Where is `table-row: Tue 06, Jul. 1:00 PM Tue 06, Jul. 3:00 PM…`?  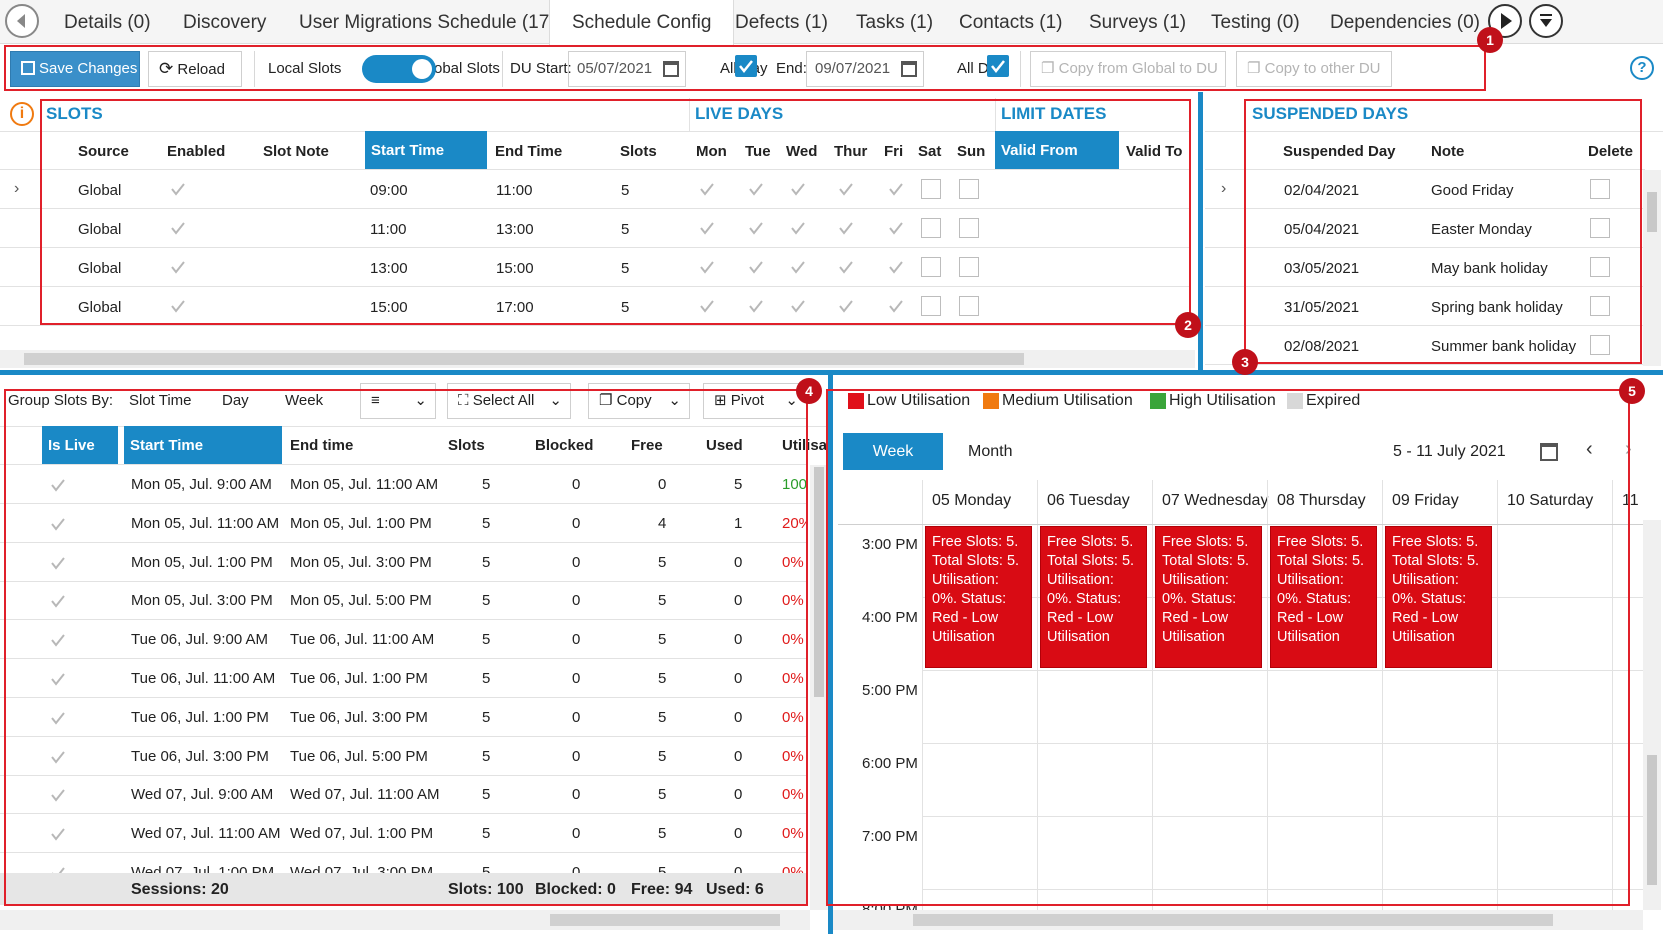 table-row: Tue 06, Jul. 1:00 PM Tue 06, Jul. 3:00 PM… is located at coordinates (404, 717).